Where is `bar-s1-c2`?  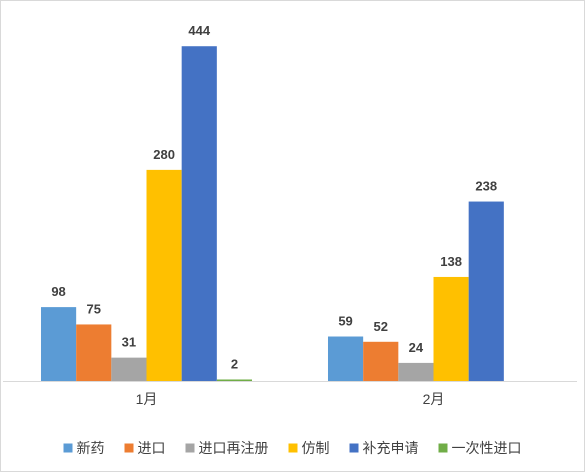
bar-s1-c2 is located at coordinates (345, 358).